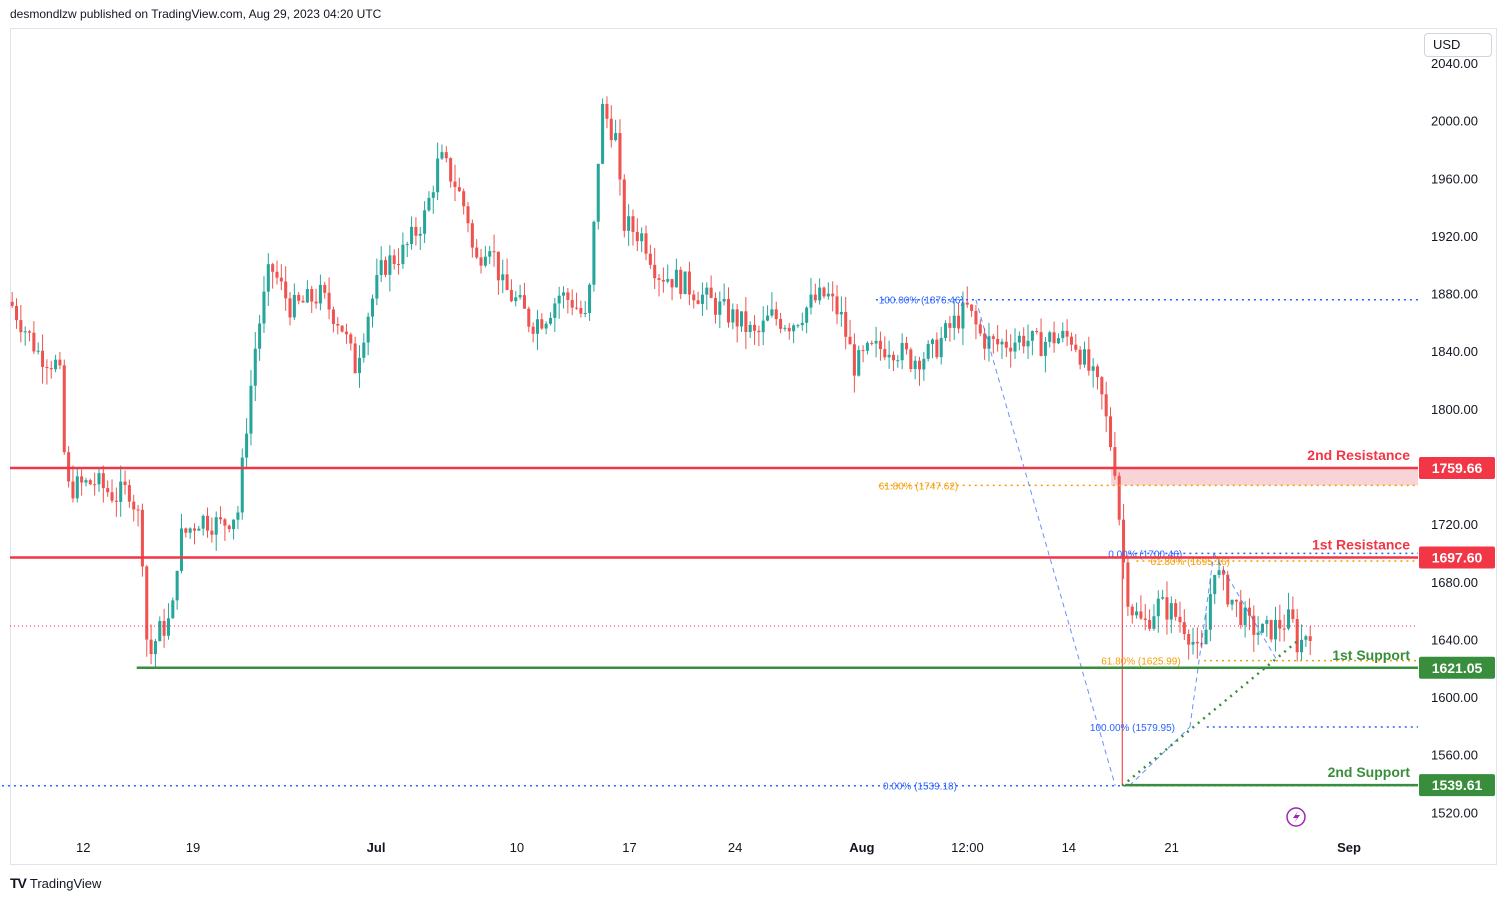 Image resolution: width=1507 pixels, height=901 pixels. Describe the element at coordinates (1245, 607) in the screenshot. I see `fib-connector` at that location.